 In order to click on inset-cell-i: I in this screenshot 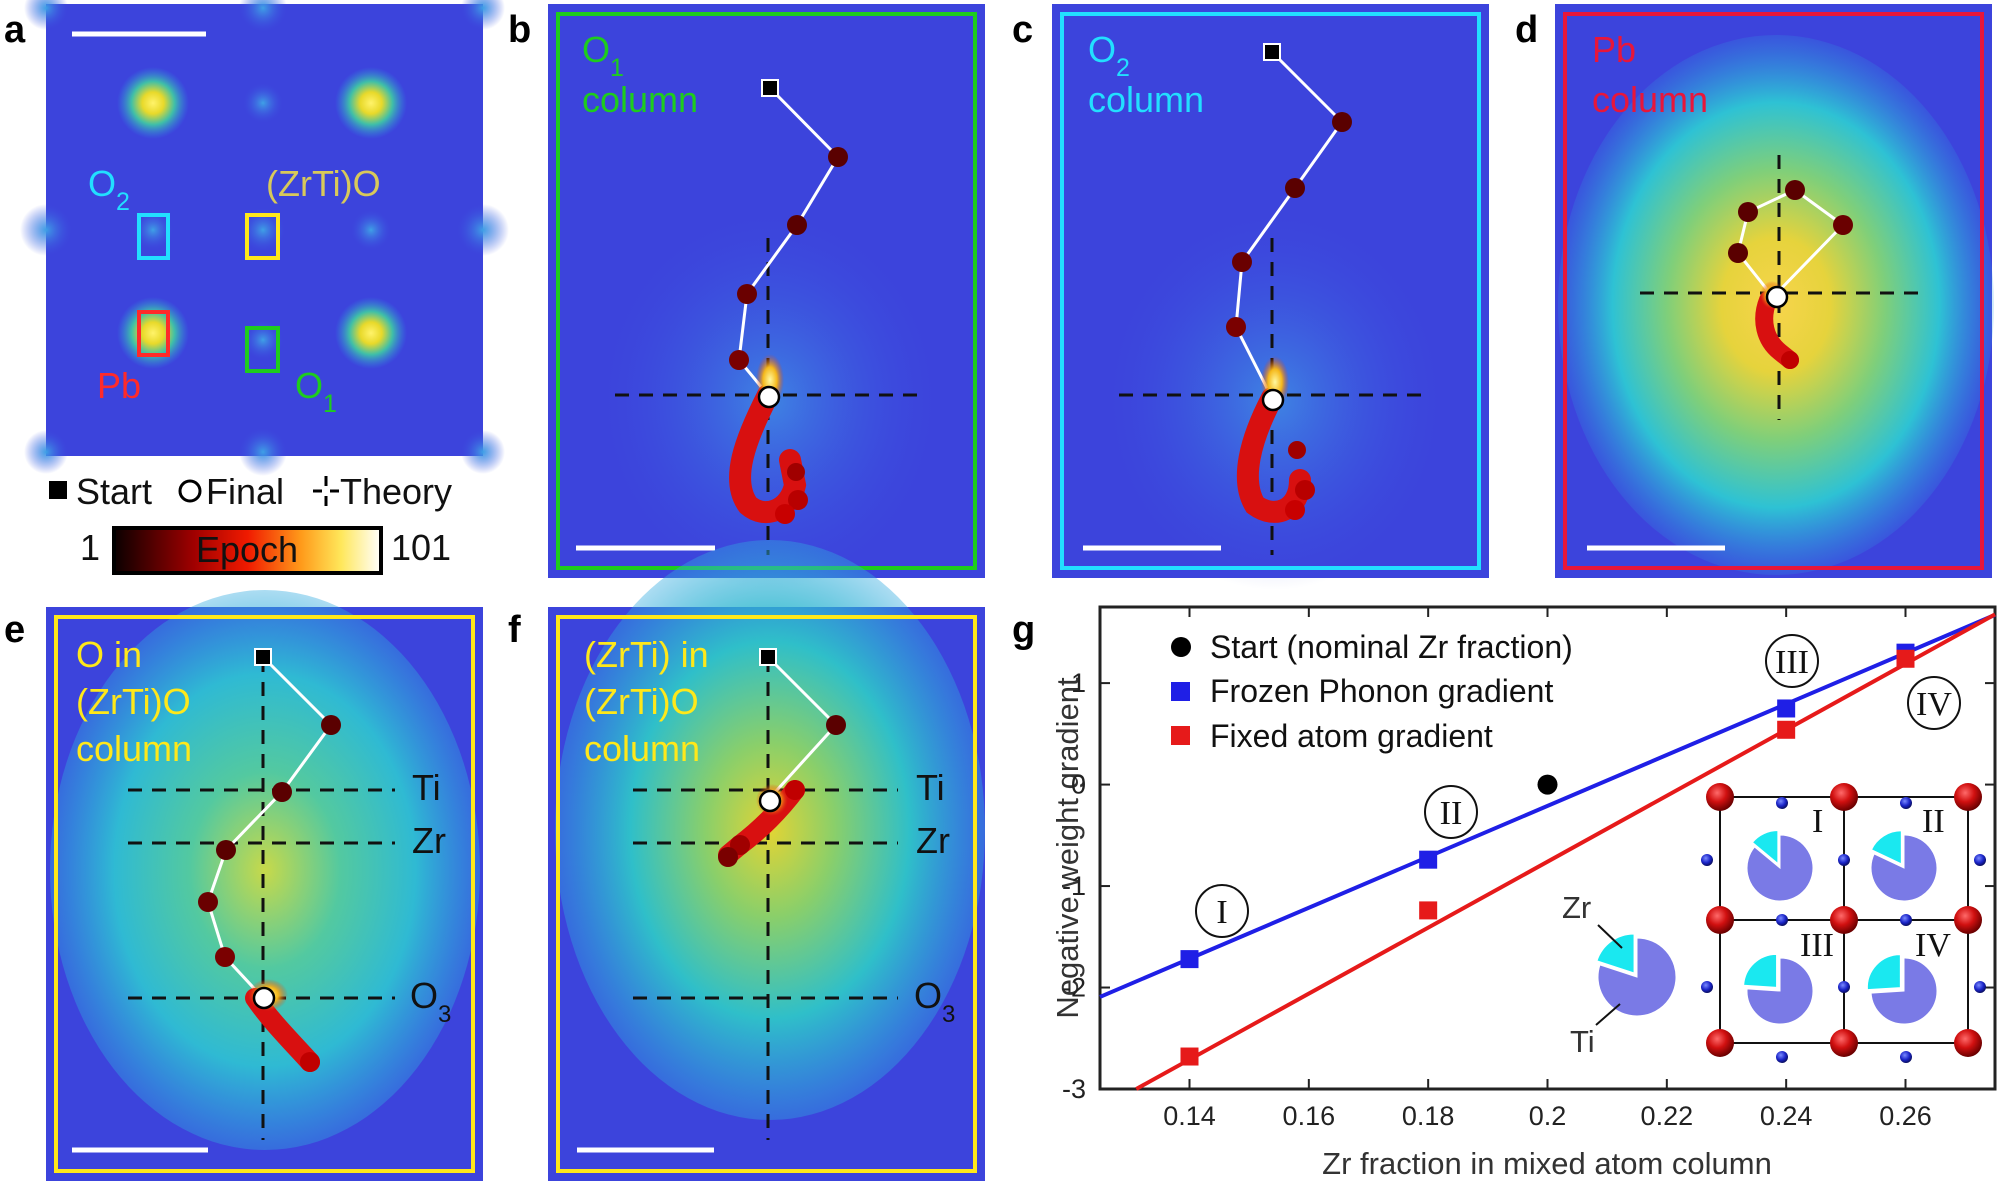, I will do `click(1817, 821)`.